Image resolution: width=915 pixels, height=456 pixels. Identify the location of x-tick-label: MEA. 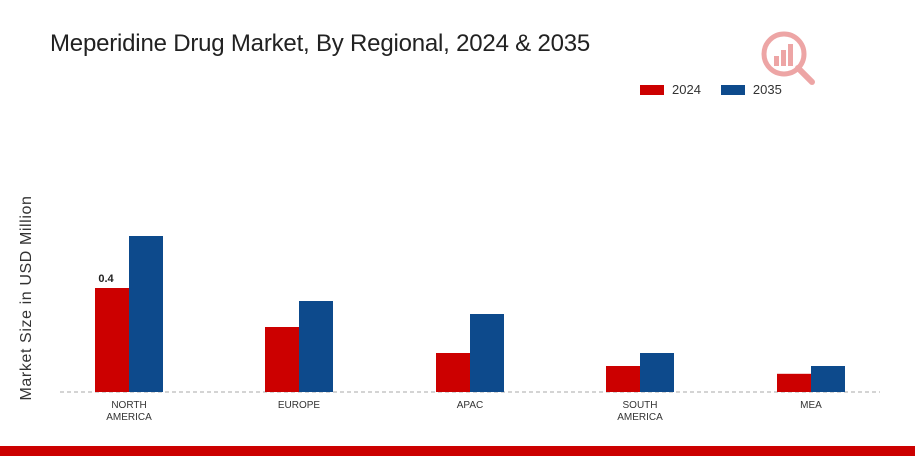
(811, 405).